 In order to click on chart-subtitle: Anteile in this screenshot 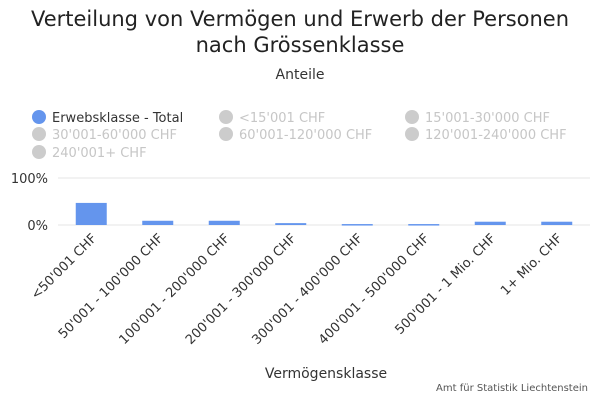, I will do `click(300, 75)`.